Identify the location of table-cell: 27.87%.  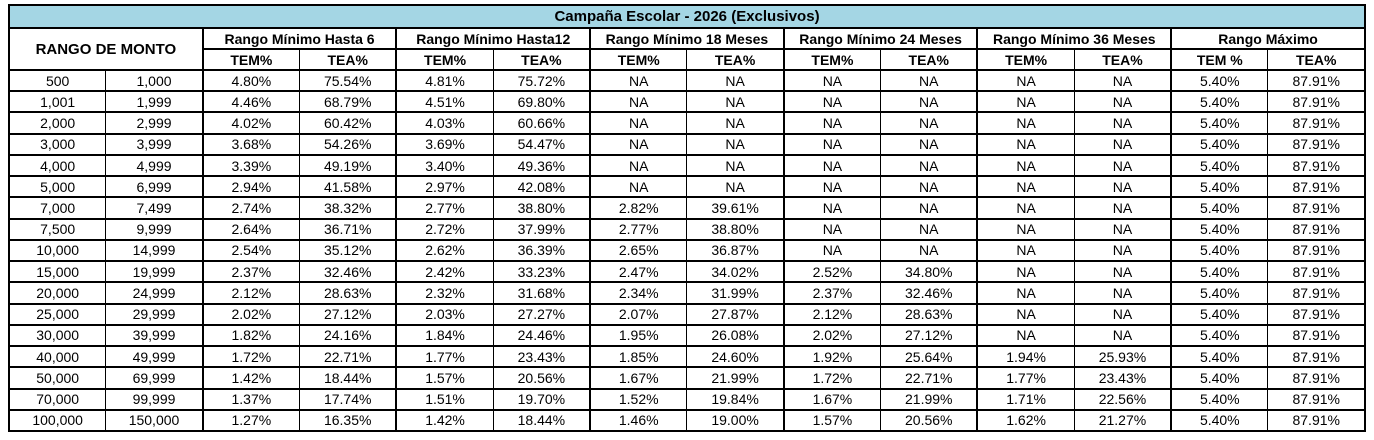
(735, 314).